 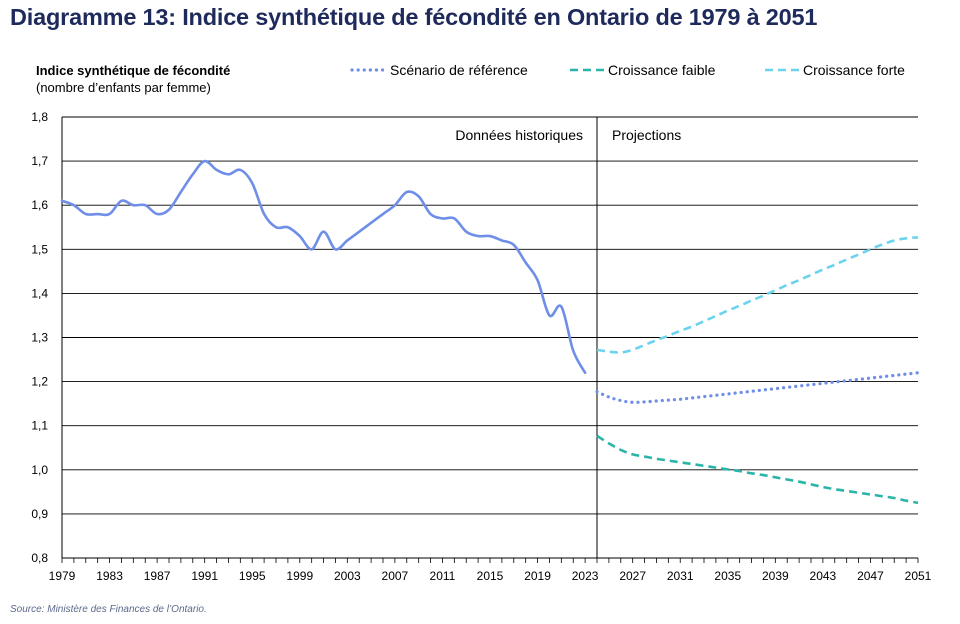 What do you see at coordinates (727, 576) in the screenshot?
I see `x-tick-label: 2035` at bounding box center [727, 576].